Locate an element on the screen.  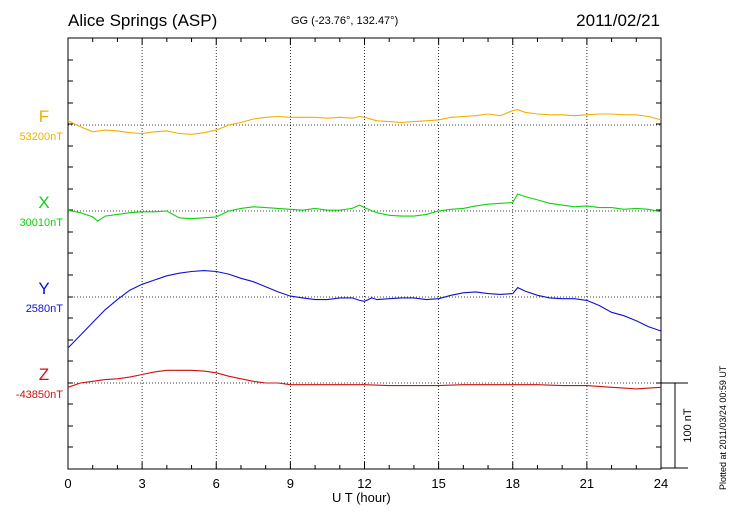
series-baseline-f: 53200nT is located at coordinates (42, 137).